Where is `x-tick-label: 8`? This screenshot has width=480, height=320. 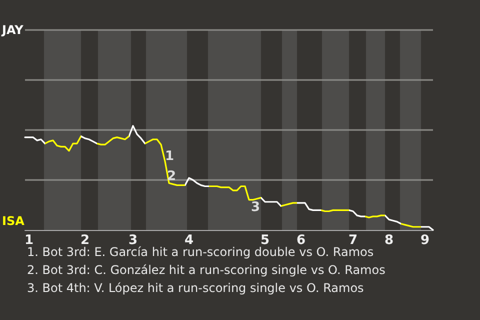 x-tick-label: 8 is located at coordinates (389, 240).